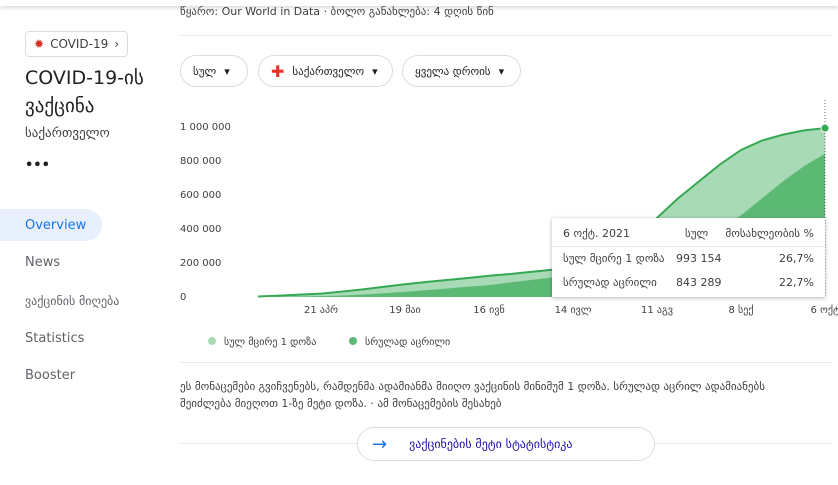 This screenshot has width=838, height=485. What do you see at coordinates (321, 310) in the screenshot?
I see `x-tick-label: 21 აპრ` at bounding box center [321, 310].